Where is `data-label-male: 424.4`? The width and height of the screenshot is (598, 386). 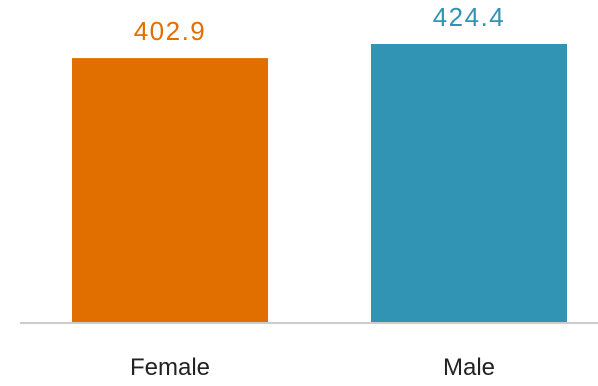
data-label-male: 424.4 is located at coordinates (469, 17).